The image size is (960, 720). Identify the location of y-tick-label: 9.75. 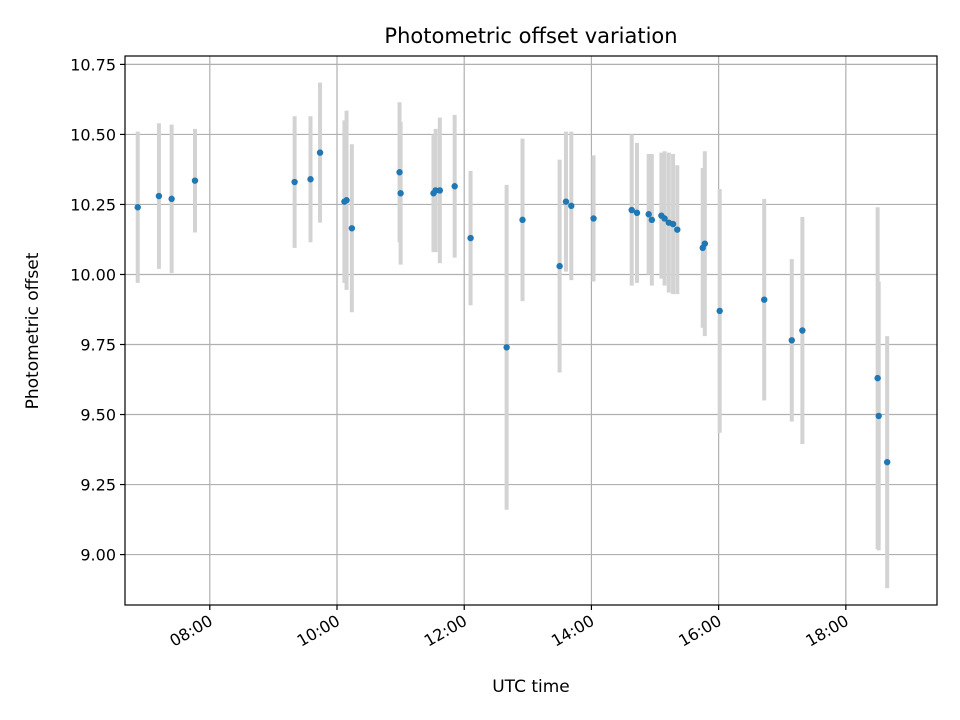
(98, 345).